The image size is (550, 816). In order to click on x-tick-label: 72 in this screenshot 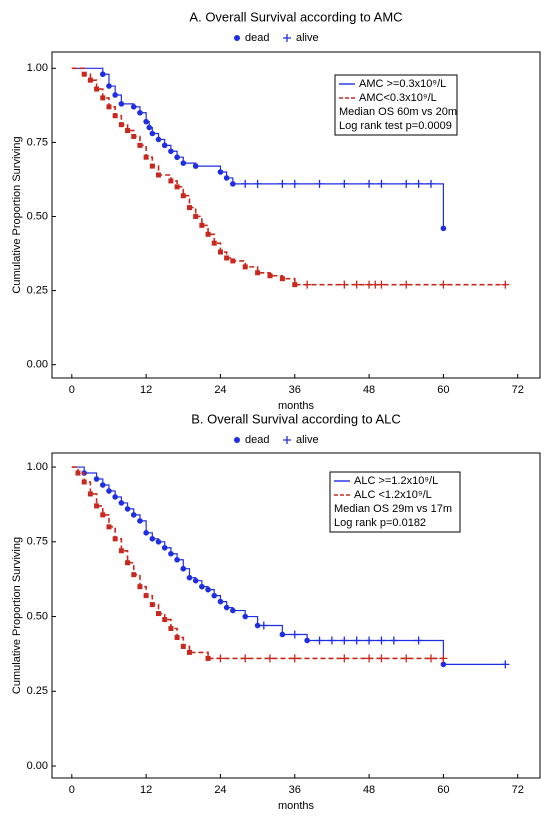, I will do `click(518, 790)`.